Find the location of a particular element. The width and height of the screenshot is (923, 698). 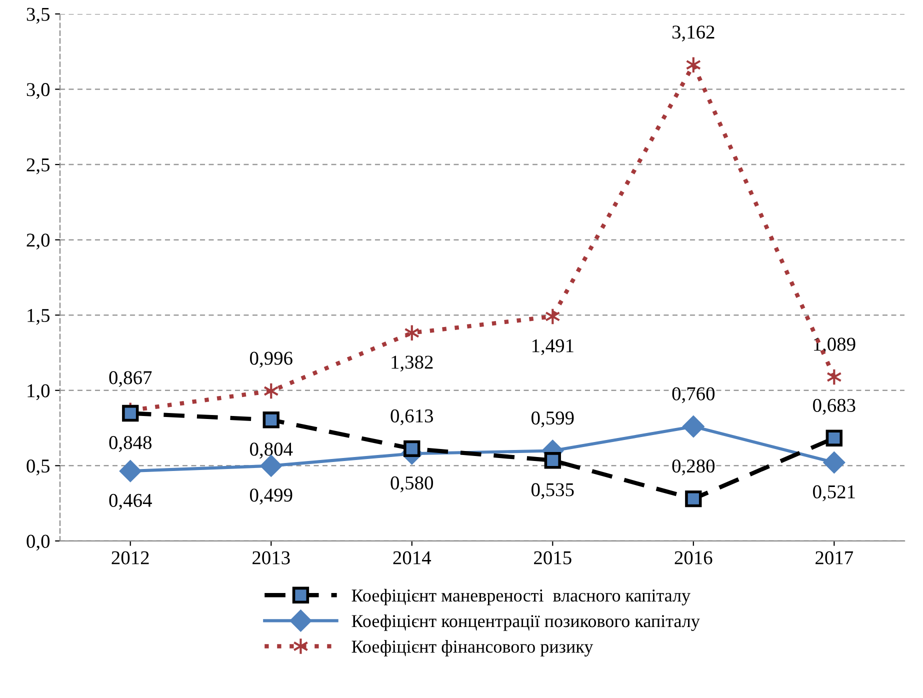

data-label: 0,521 is located at coordinates (834, 493).